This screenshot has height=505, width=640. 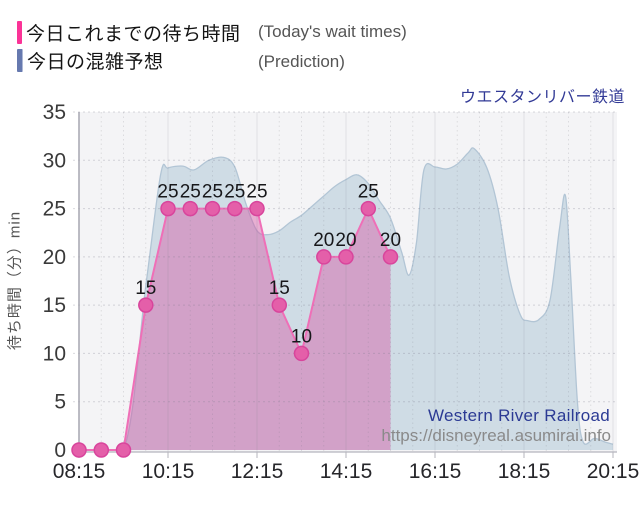 I want to click on y-tick-label: 5, so click(x=60, y=402).